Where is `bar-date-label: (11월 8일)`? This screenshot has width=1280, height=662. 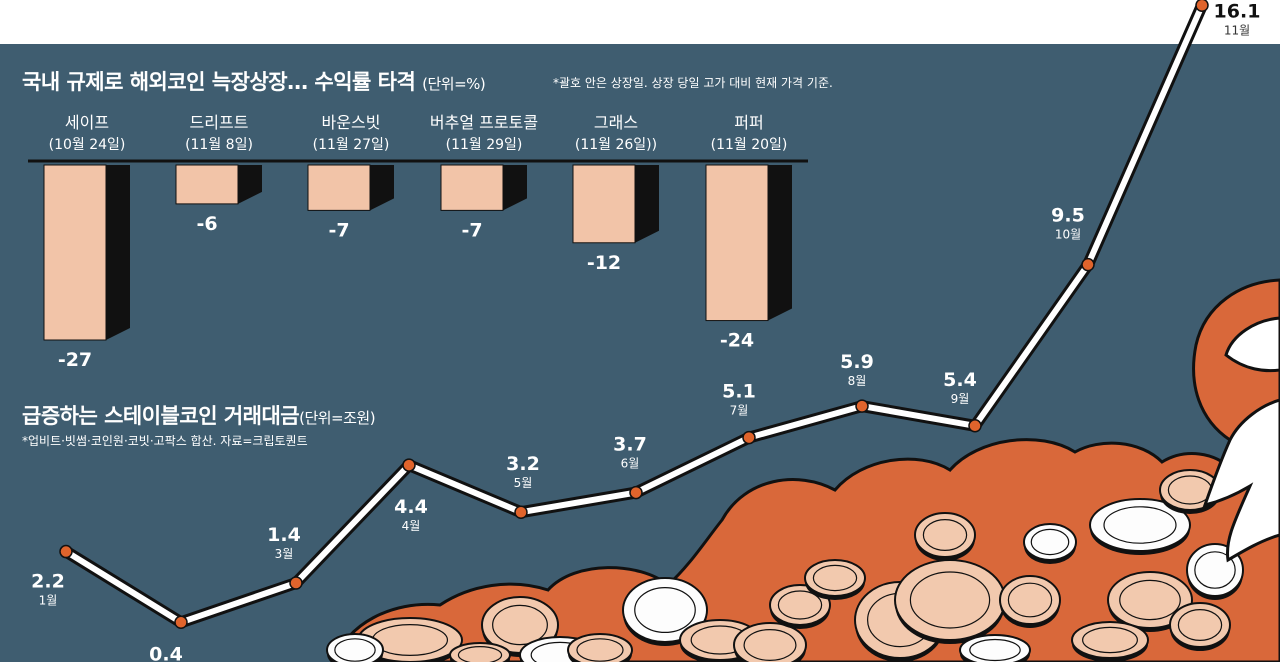
bar-date-label: (11월 8일) is located at coordinates (219, 145).